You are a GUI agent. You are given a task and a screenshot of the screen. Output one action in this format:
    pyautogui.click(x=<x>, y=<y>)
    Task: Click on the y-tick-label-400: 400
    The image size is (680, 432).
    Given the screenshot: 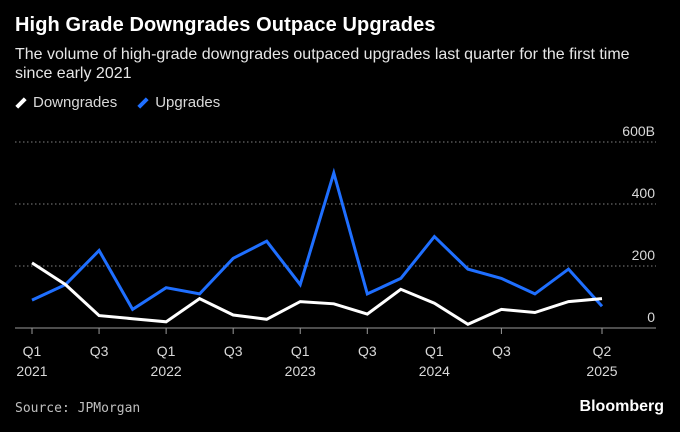 What is the action you would take?
    pyautogui.click(x=644, y=193)
    